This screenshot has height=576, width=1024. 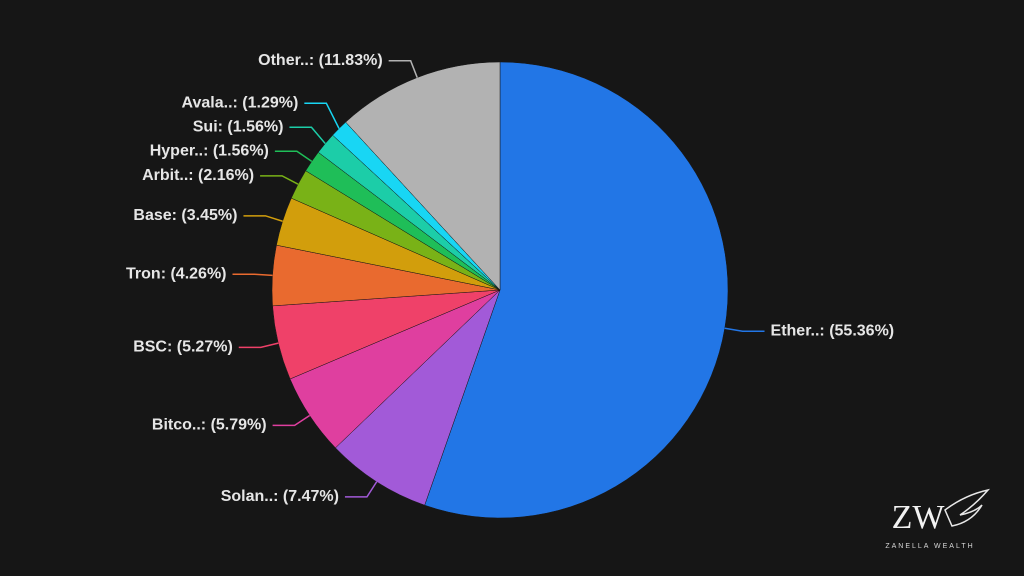 What do you see at coordinates (833, 330) in the screenshot?
I see `data-label: Ether..: (55.36%)` at bounding box center [833, 330].